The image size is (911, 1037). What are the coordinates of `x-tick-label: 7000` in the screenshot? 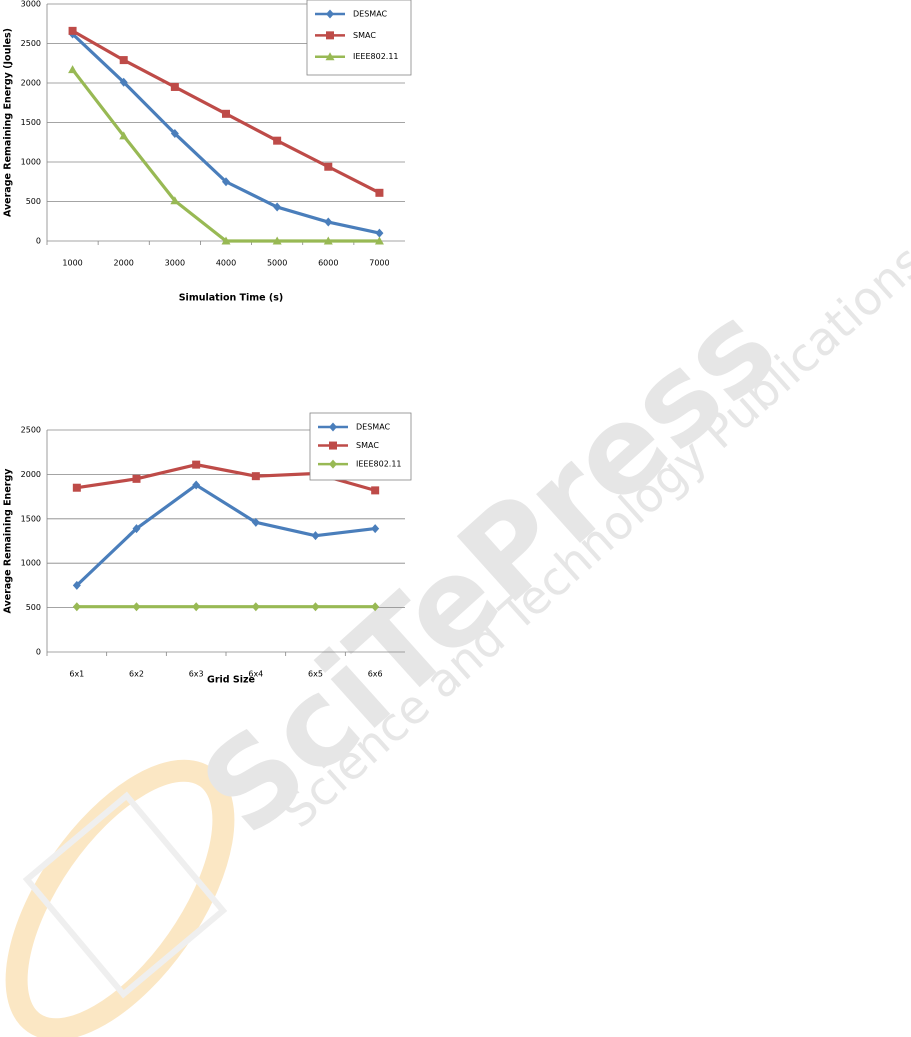 It's located at (379, 263).